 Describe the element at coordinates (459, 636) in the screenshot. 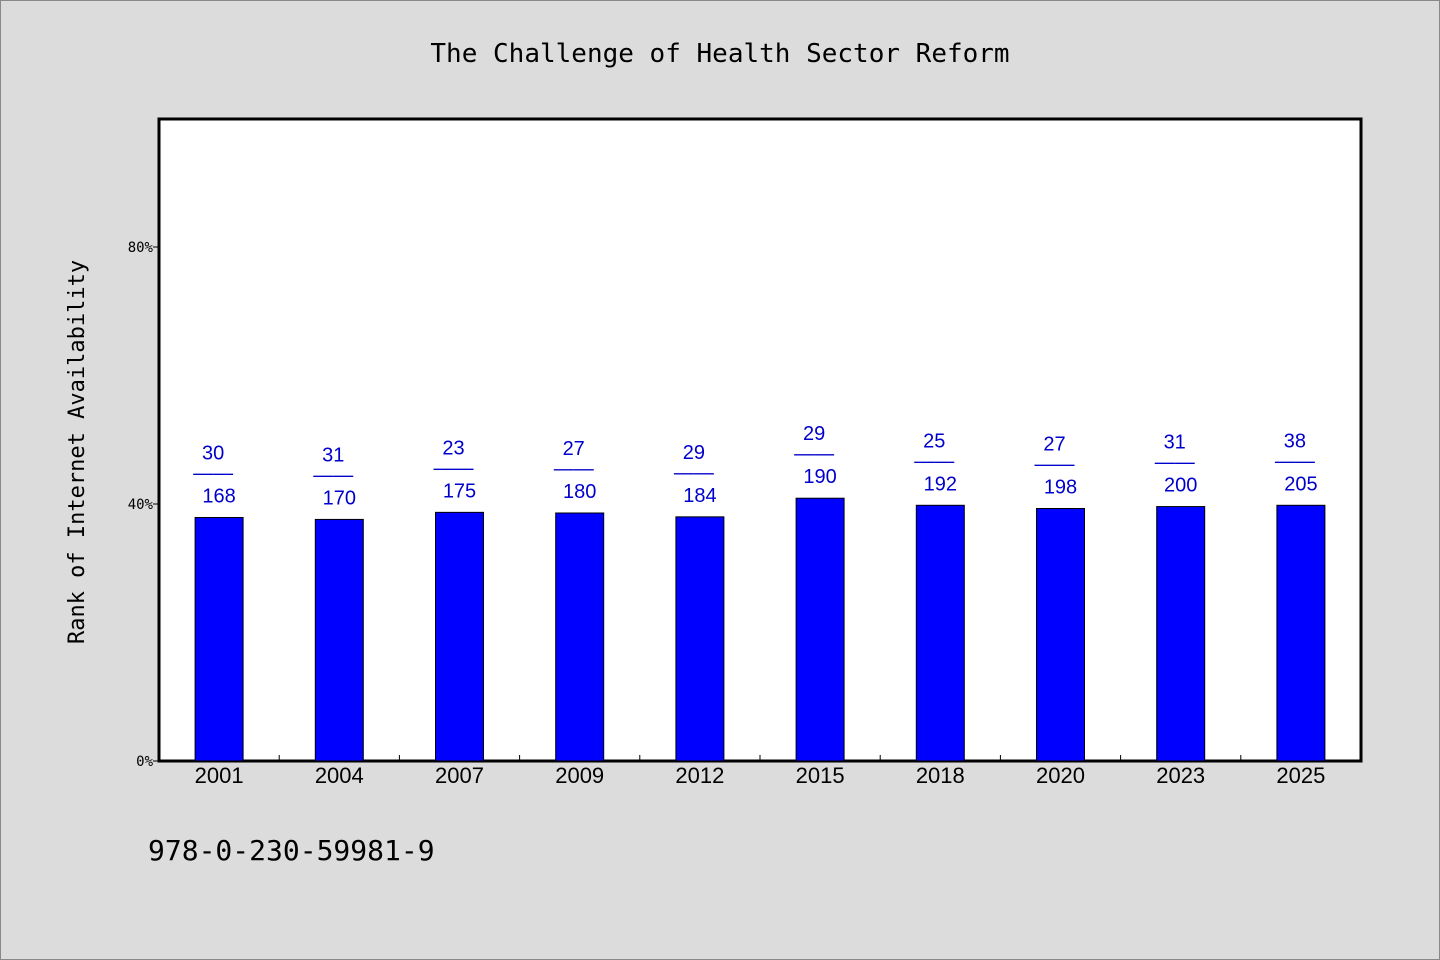

I see `bar-2007` at that location.